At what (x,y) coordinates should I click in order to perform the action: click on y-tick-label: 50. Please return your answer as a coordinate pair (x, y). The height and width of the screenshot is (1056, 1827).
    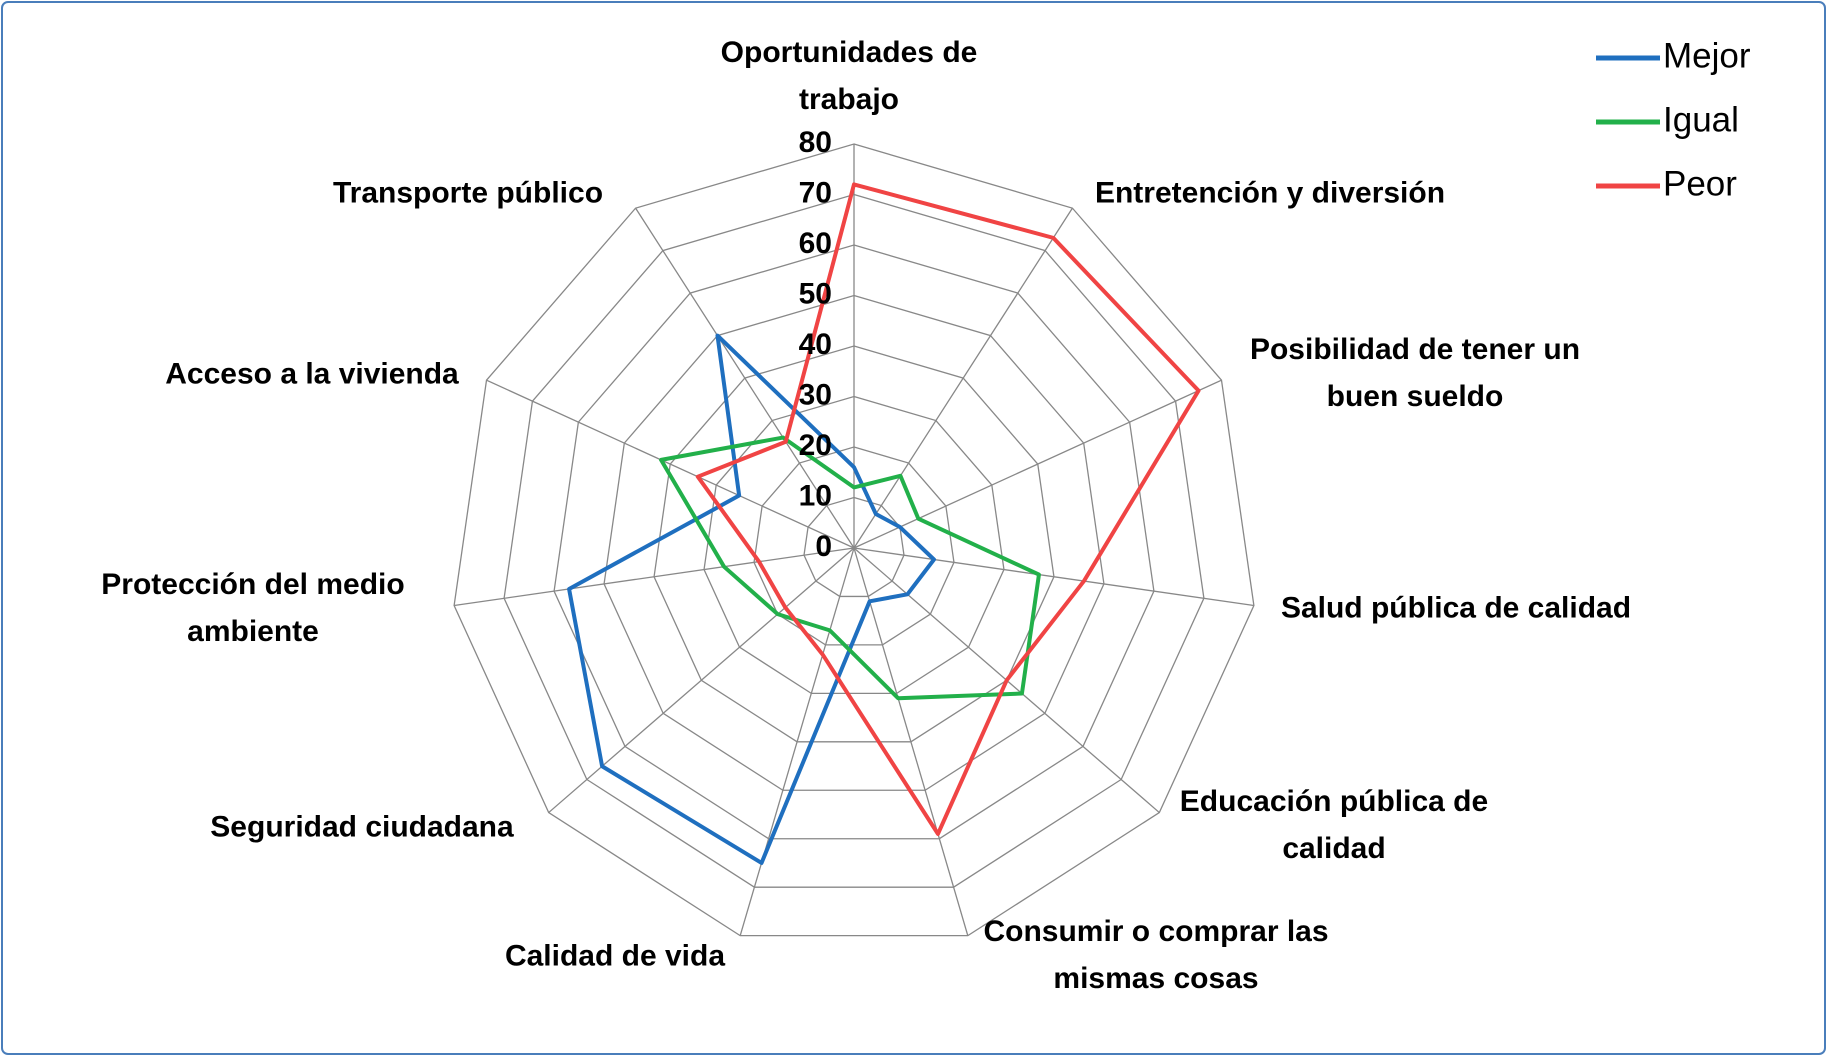
    Looking at the image, I should click on (815, 293).